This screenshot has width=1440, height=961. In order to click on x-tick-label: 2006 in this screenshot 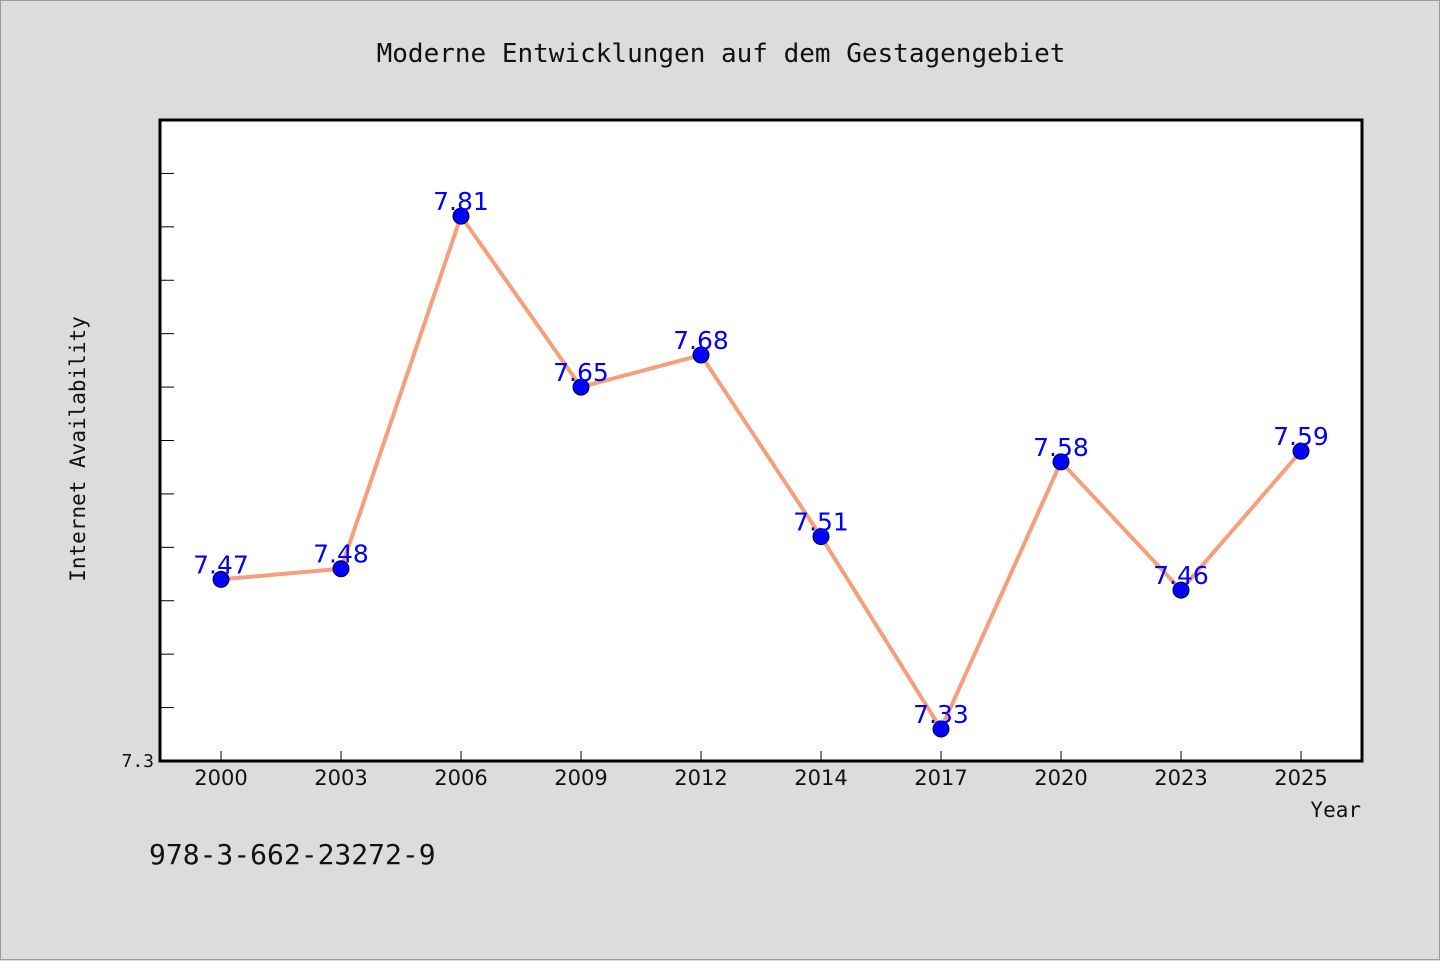, I will do `click(460, 778)`.